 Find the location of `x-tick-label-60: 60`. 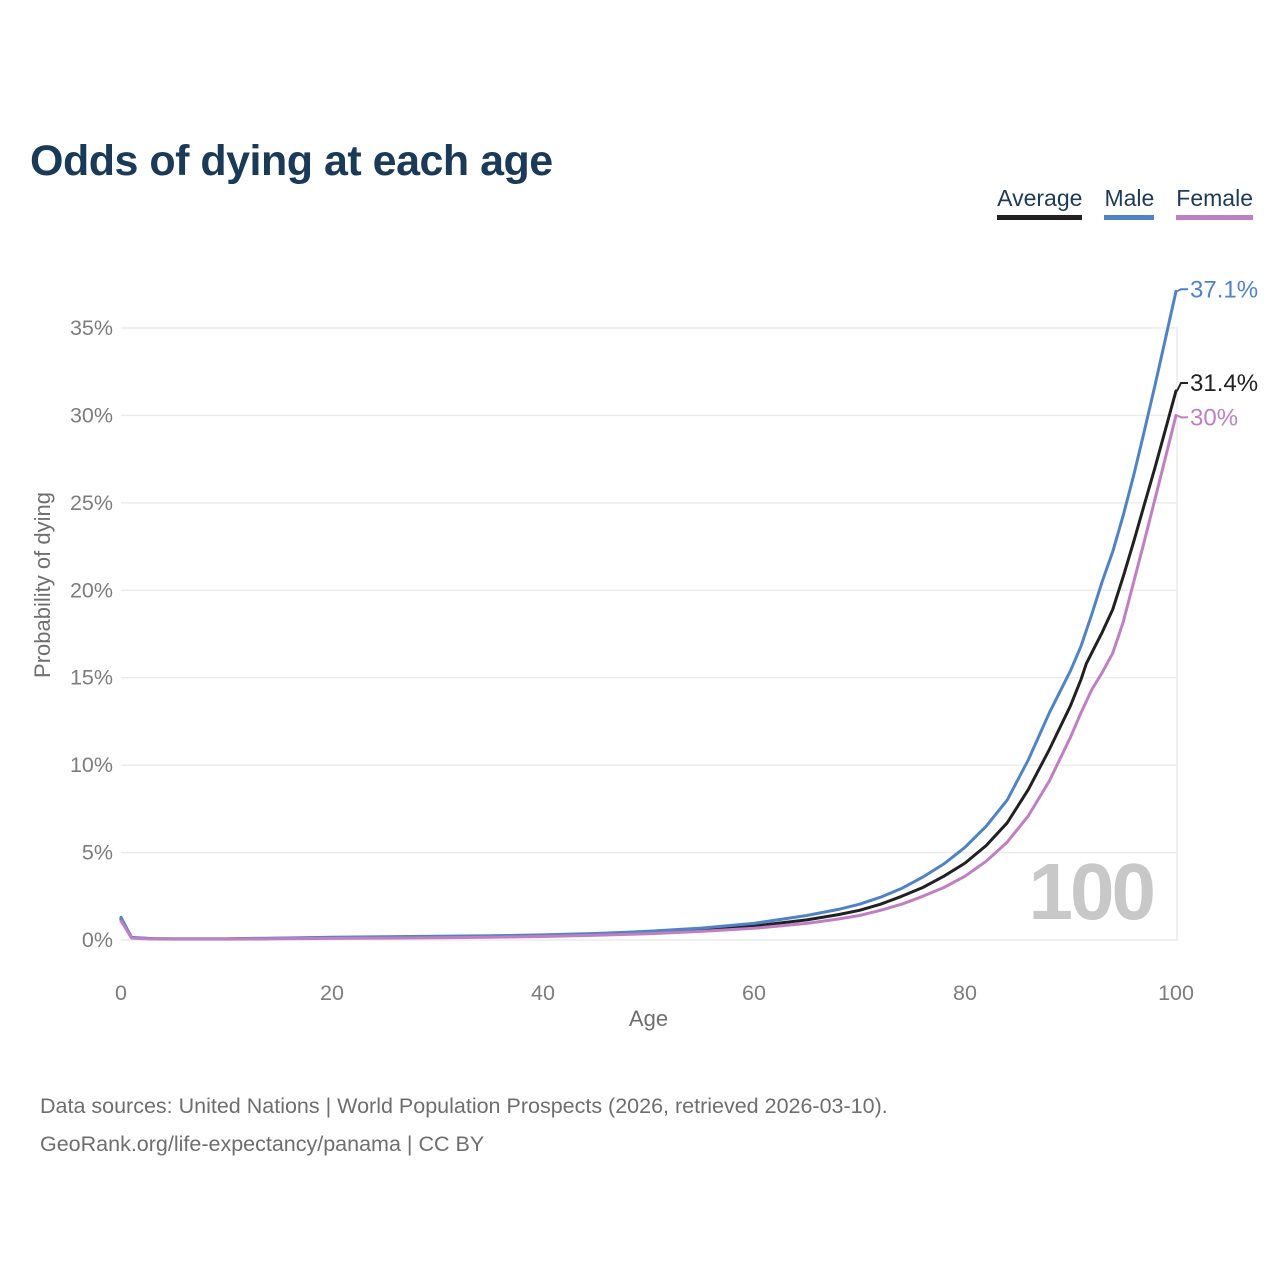

x-tick-label-60: 60 is located at coordinates (754, 993).